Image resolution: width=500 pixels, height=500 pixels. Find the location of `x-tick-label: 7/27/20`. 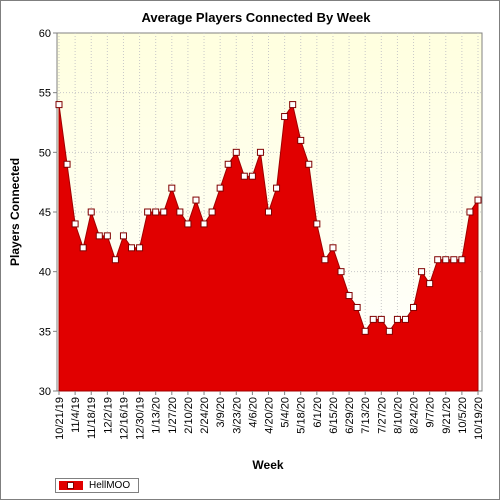

x-tick-label: 7/27/20 is located at coordinates (382, 415).